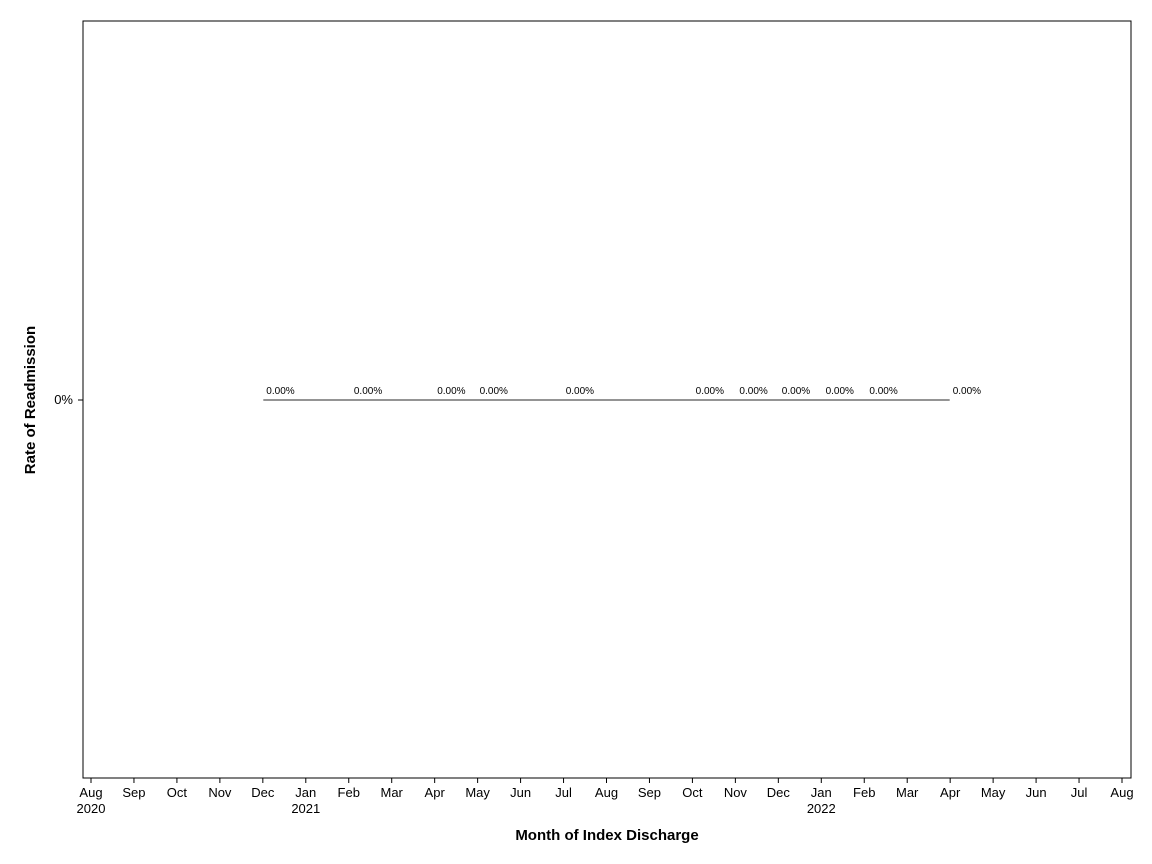 Image resolution: width=1152 pixels, height=864 pixels. What do you see at coordinates (30, 400) in the screenshot?
I see `y-axis-title: Rate of Readmission` at bounding box center [30, 400].